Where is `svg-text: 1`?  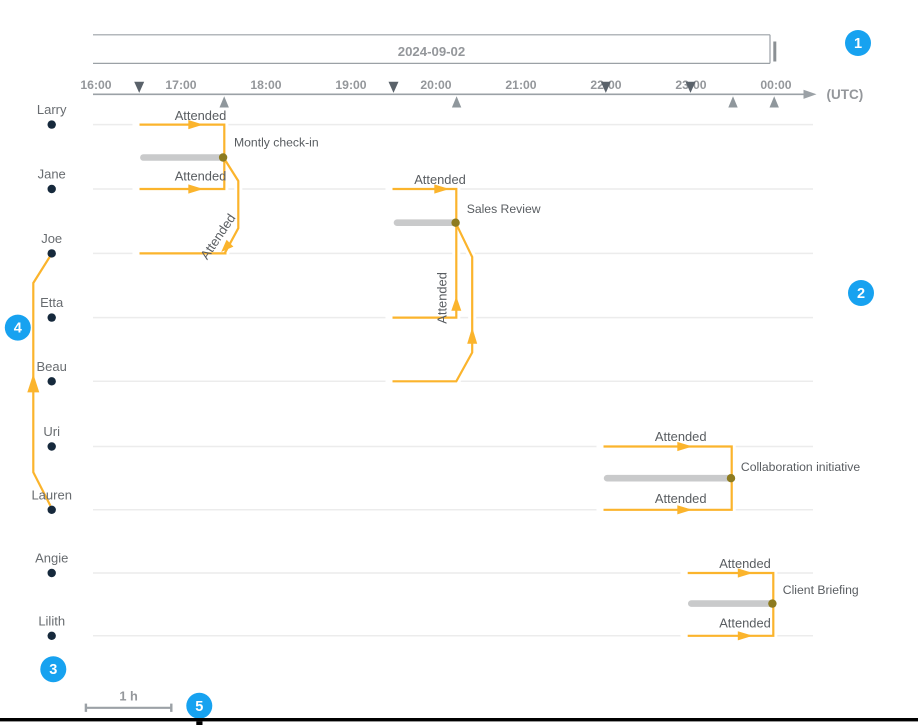 svg-text: 1 is located at coordinates (858, 44).